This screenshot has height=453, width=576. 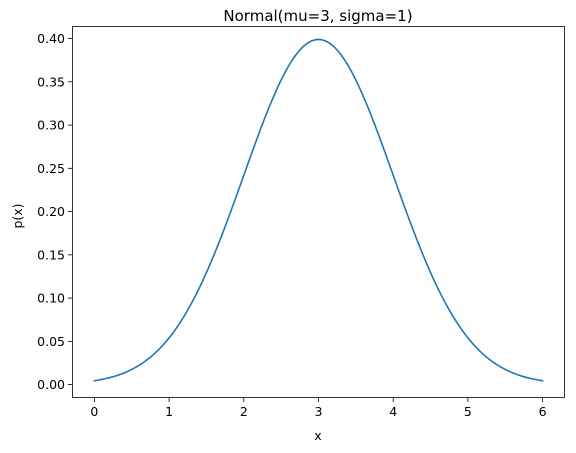 What do you see at coordinates (317, 16) in the screenshot?
I see `chart-title: Normal(mu=3, sigma=1)` at bounding box center [317, 16].